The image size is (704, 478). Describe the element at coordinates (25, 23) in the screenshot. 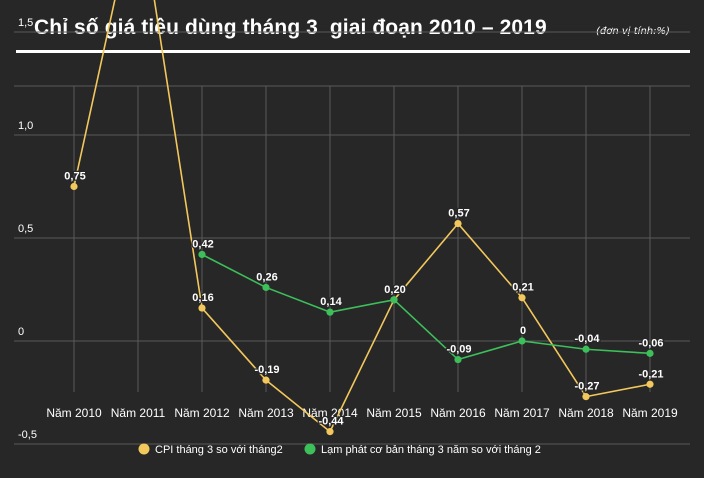

I see `y-tick-label: 1,5` at that location.